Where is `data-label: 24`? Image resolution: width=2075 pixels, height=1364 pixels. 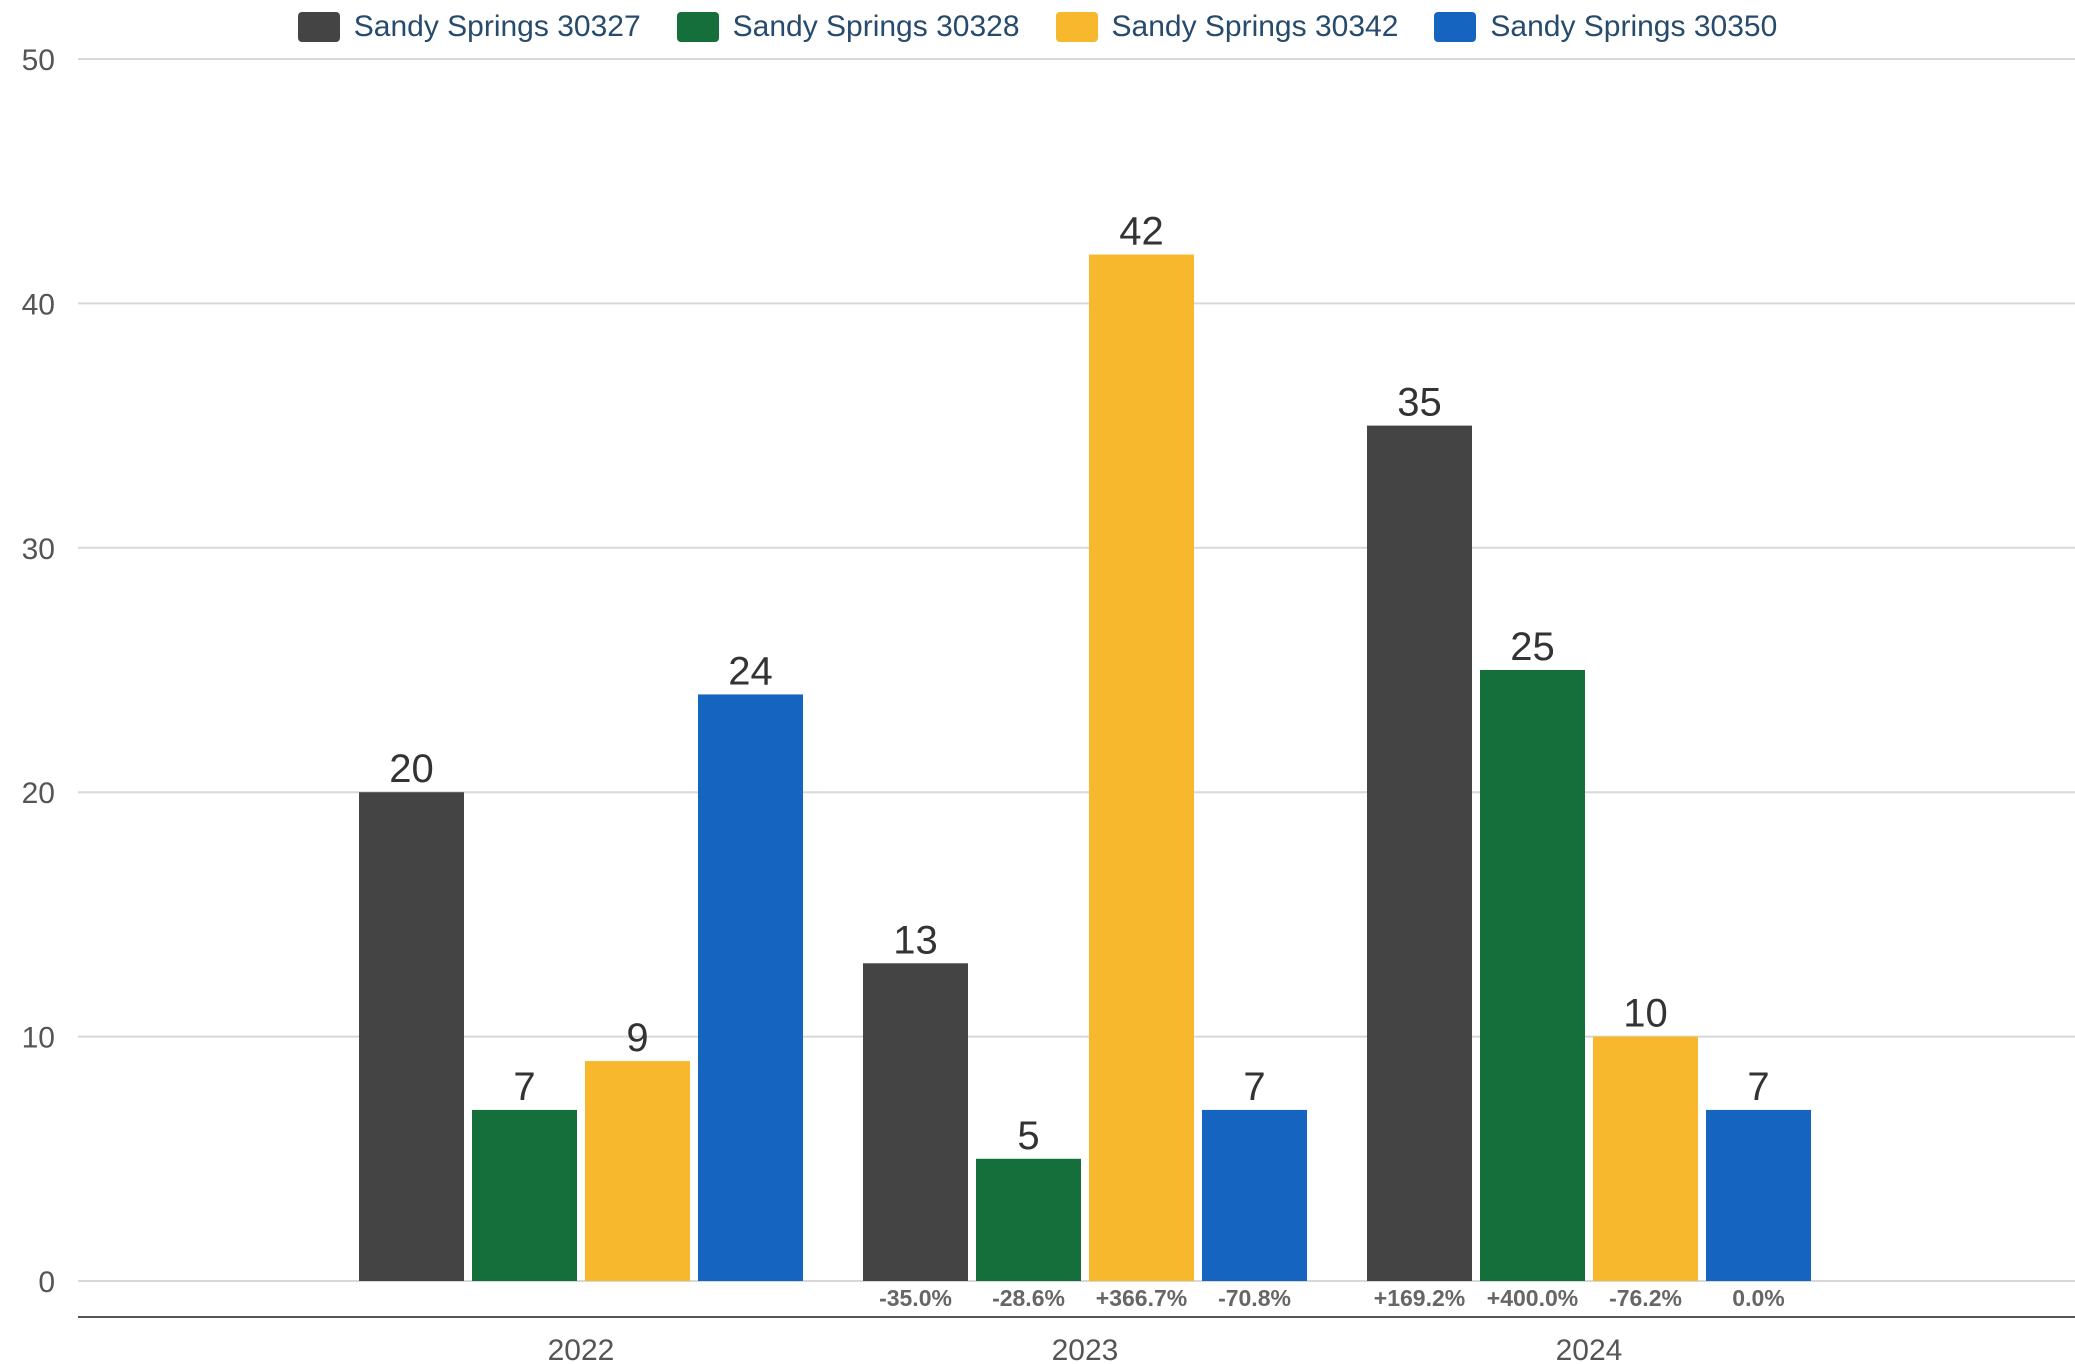 data-label: 24 is located at coordinates (750, 671).